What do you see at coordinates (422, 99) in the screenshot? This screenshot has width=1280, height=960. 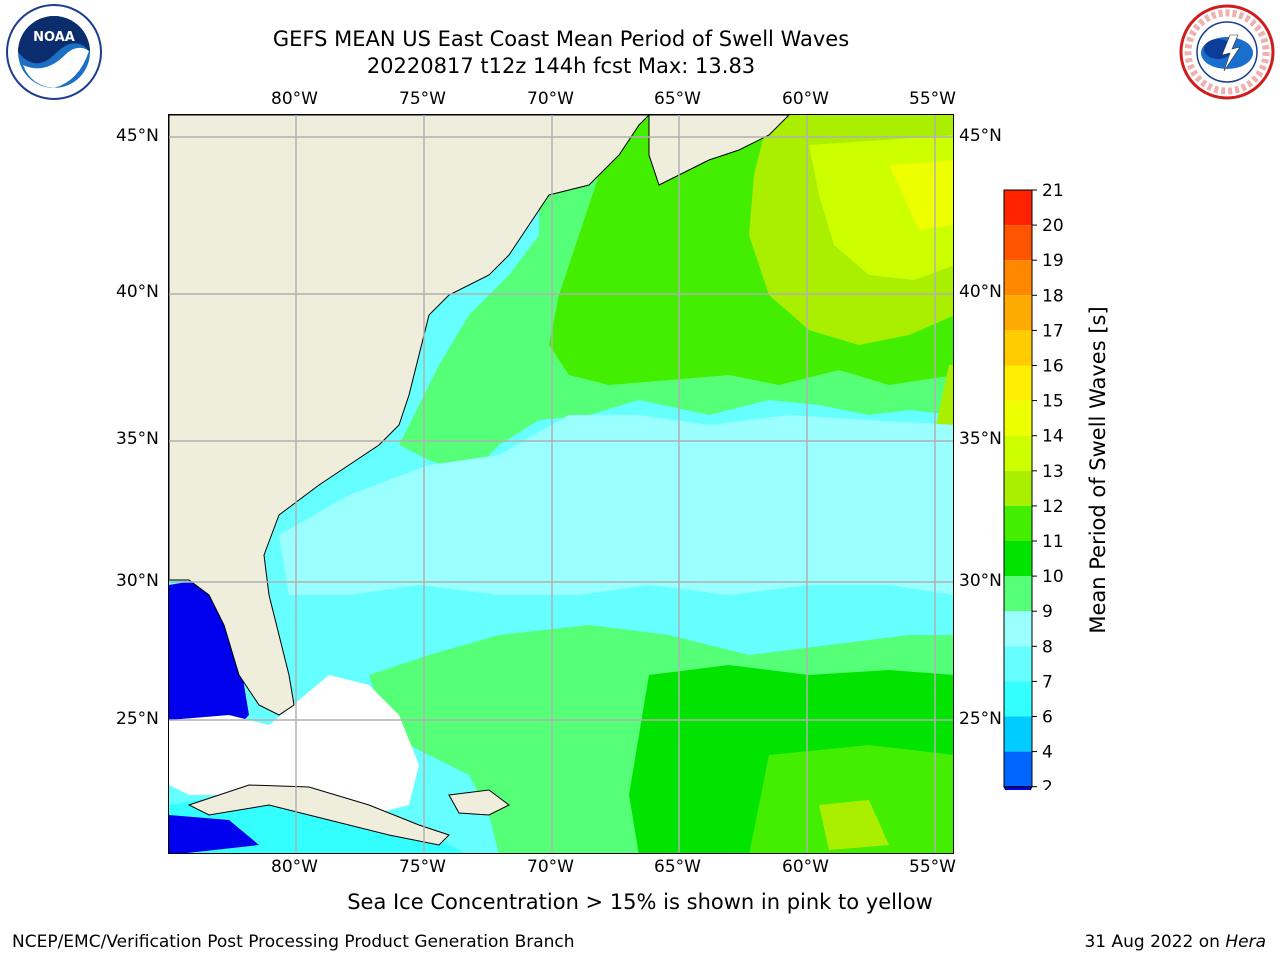 I see `lon-label-top: 75°W` at bounding box center [422, 99].